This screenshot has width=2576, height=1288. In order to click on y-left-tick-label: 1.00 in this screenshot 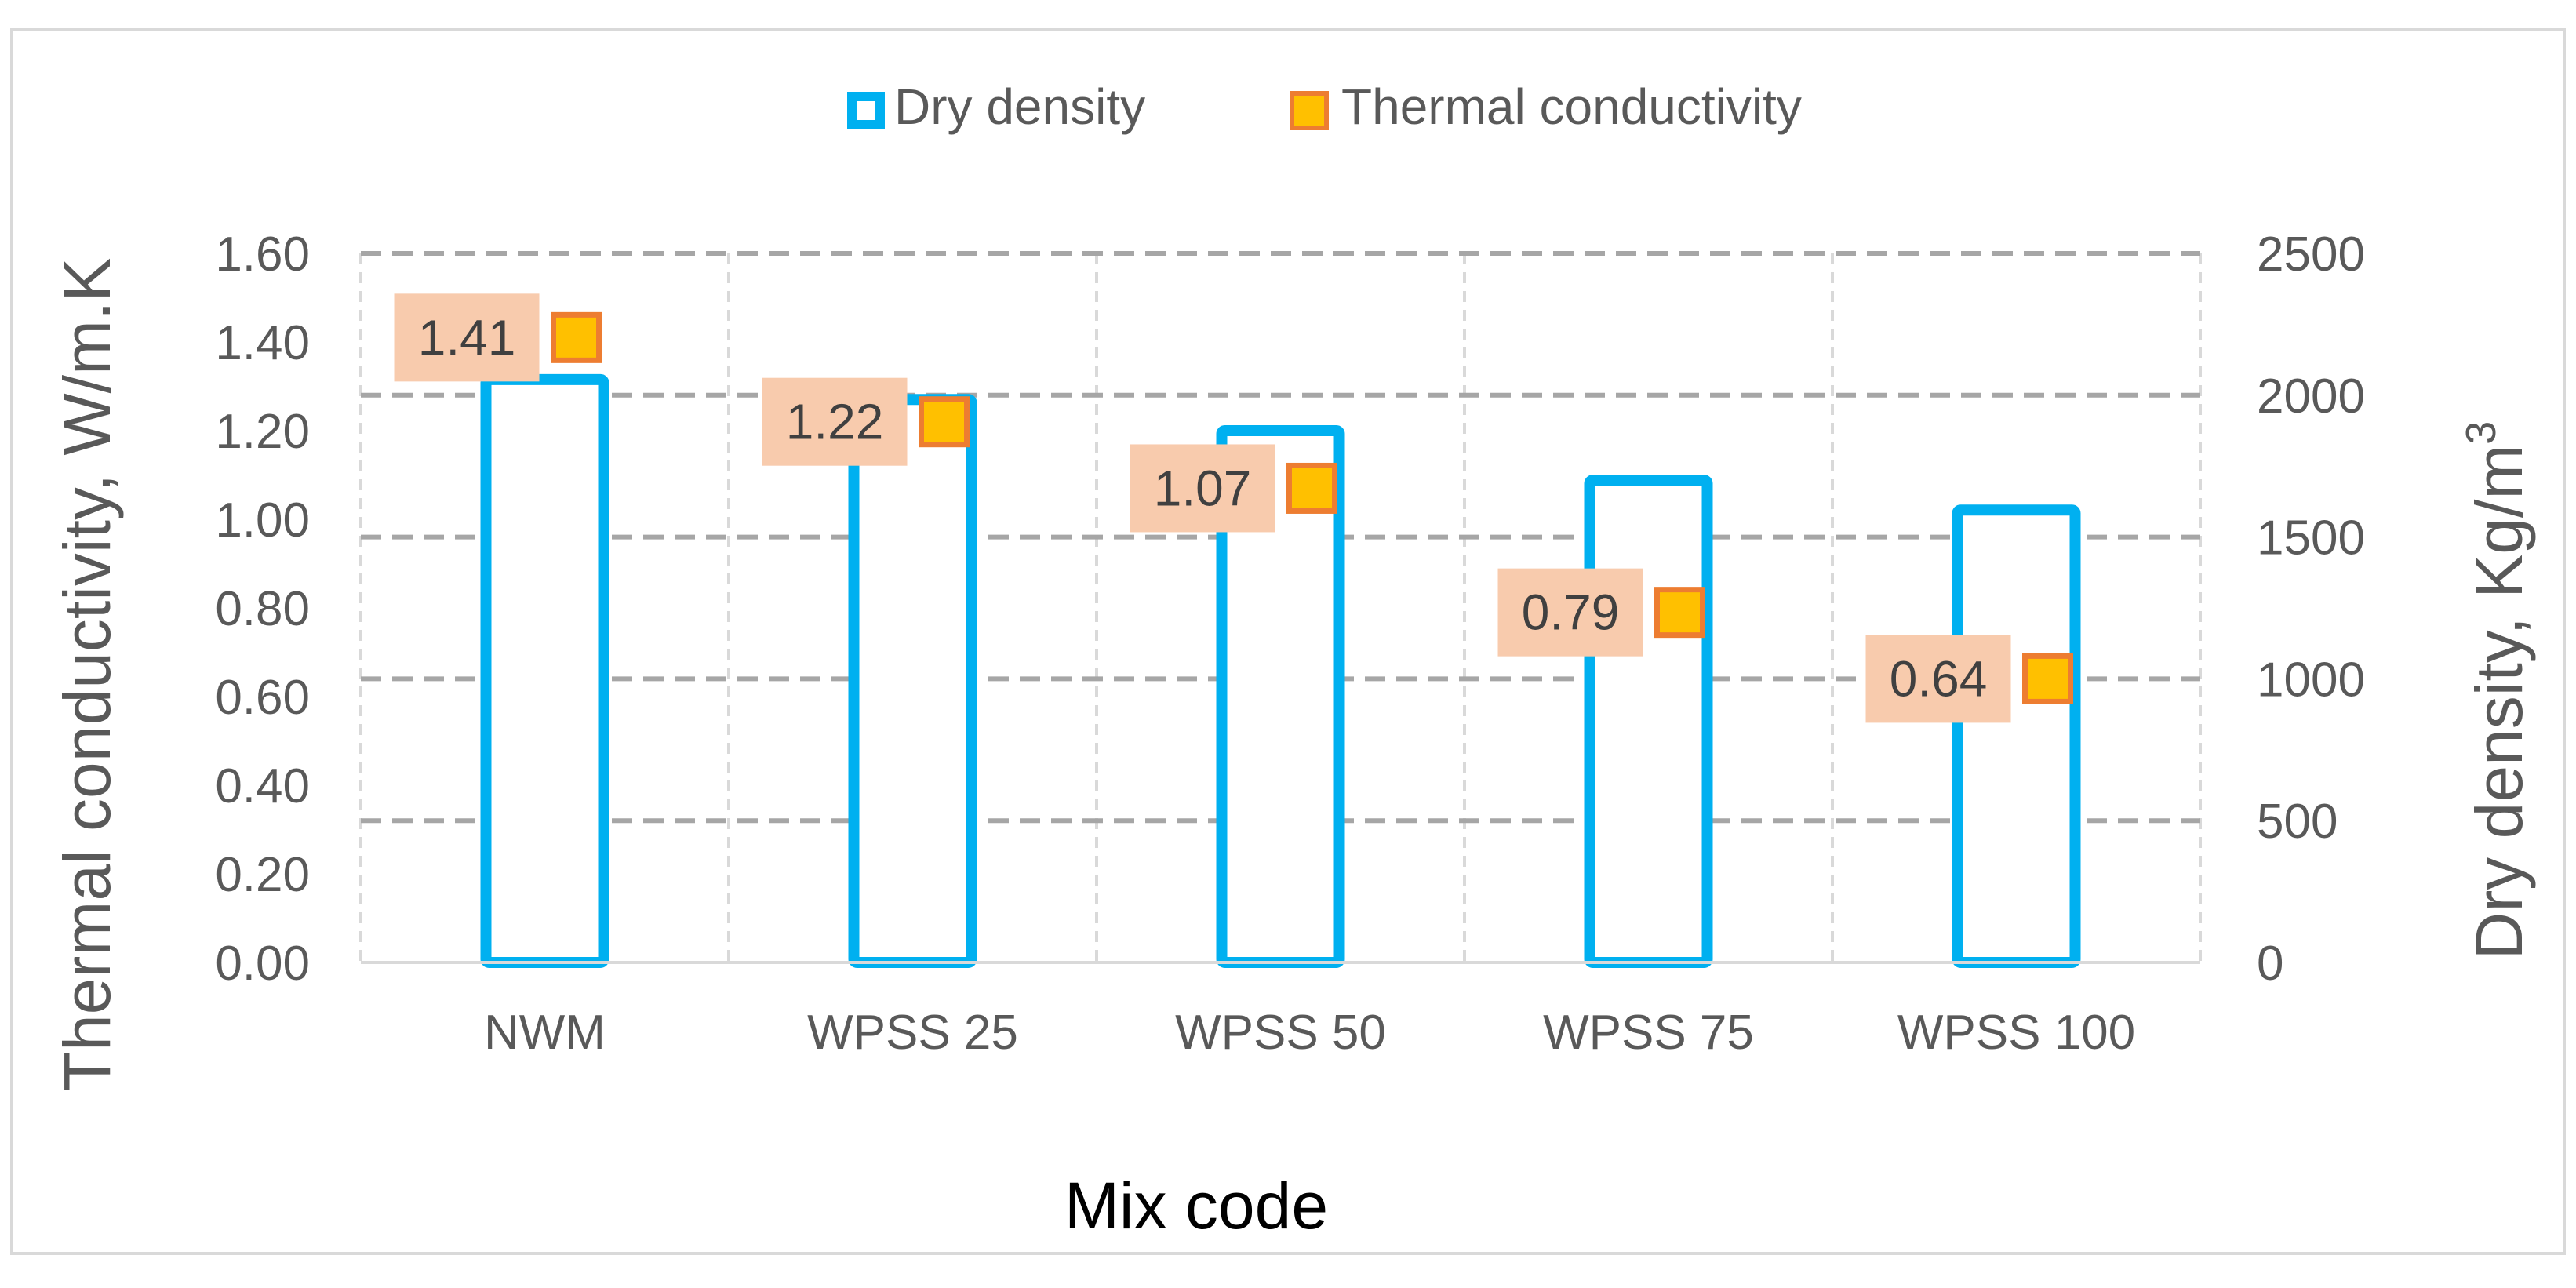, I will do `click(262, 520)`.